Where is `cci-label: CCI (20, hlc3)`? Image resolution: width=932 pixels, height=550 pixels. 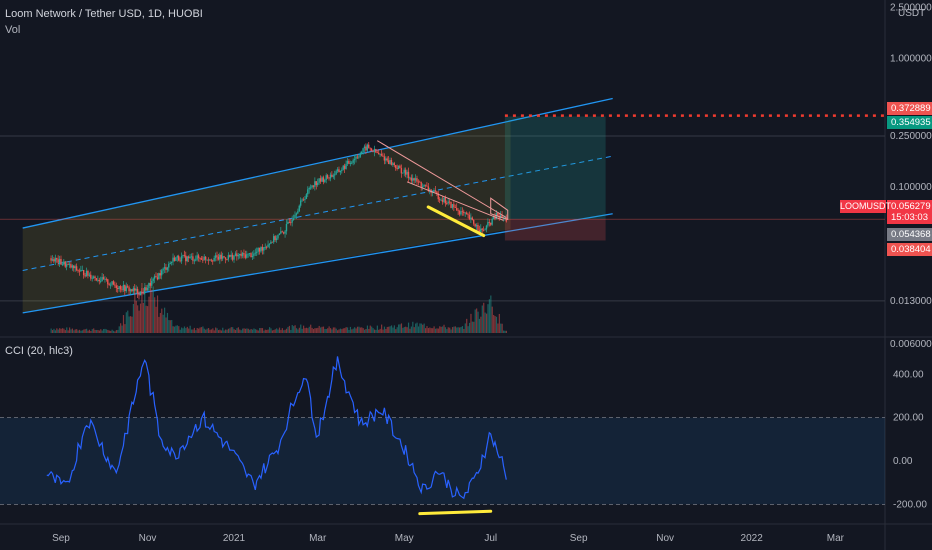 cci-label: CCI (20, hlc3) is located at coordinates (39, 351).